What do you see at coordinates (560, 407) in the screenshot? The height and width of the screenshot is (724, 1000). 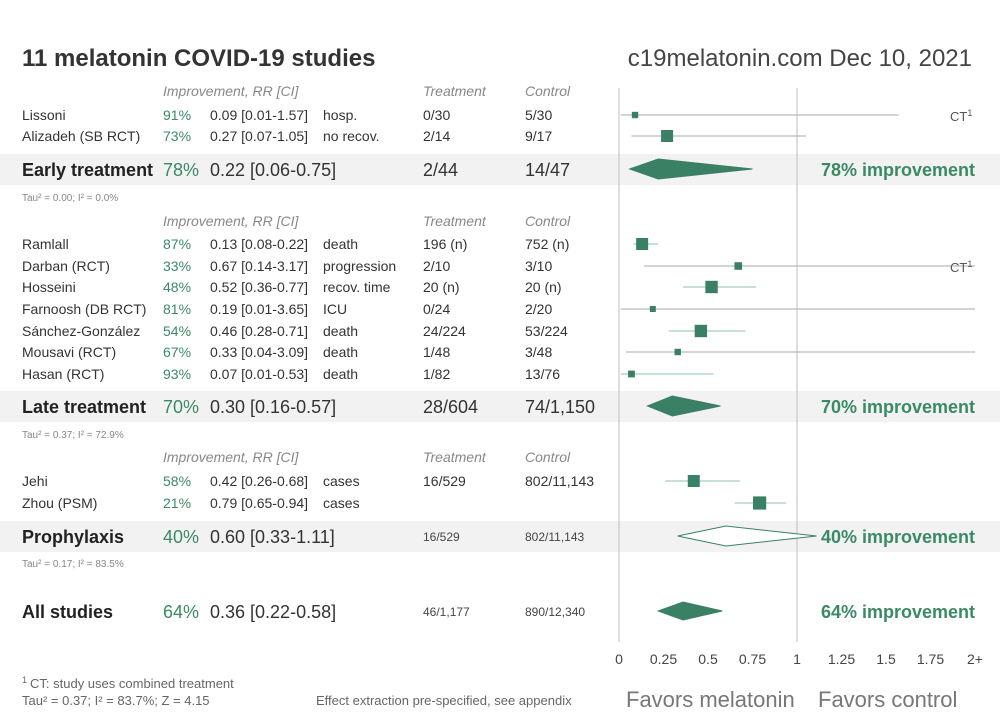 I see `group-control: 74/1,150` at bounding box center [560, 407].